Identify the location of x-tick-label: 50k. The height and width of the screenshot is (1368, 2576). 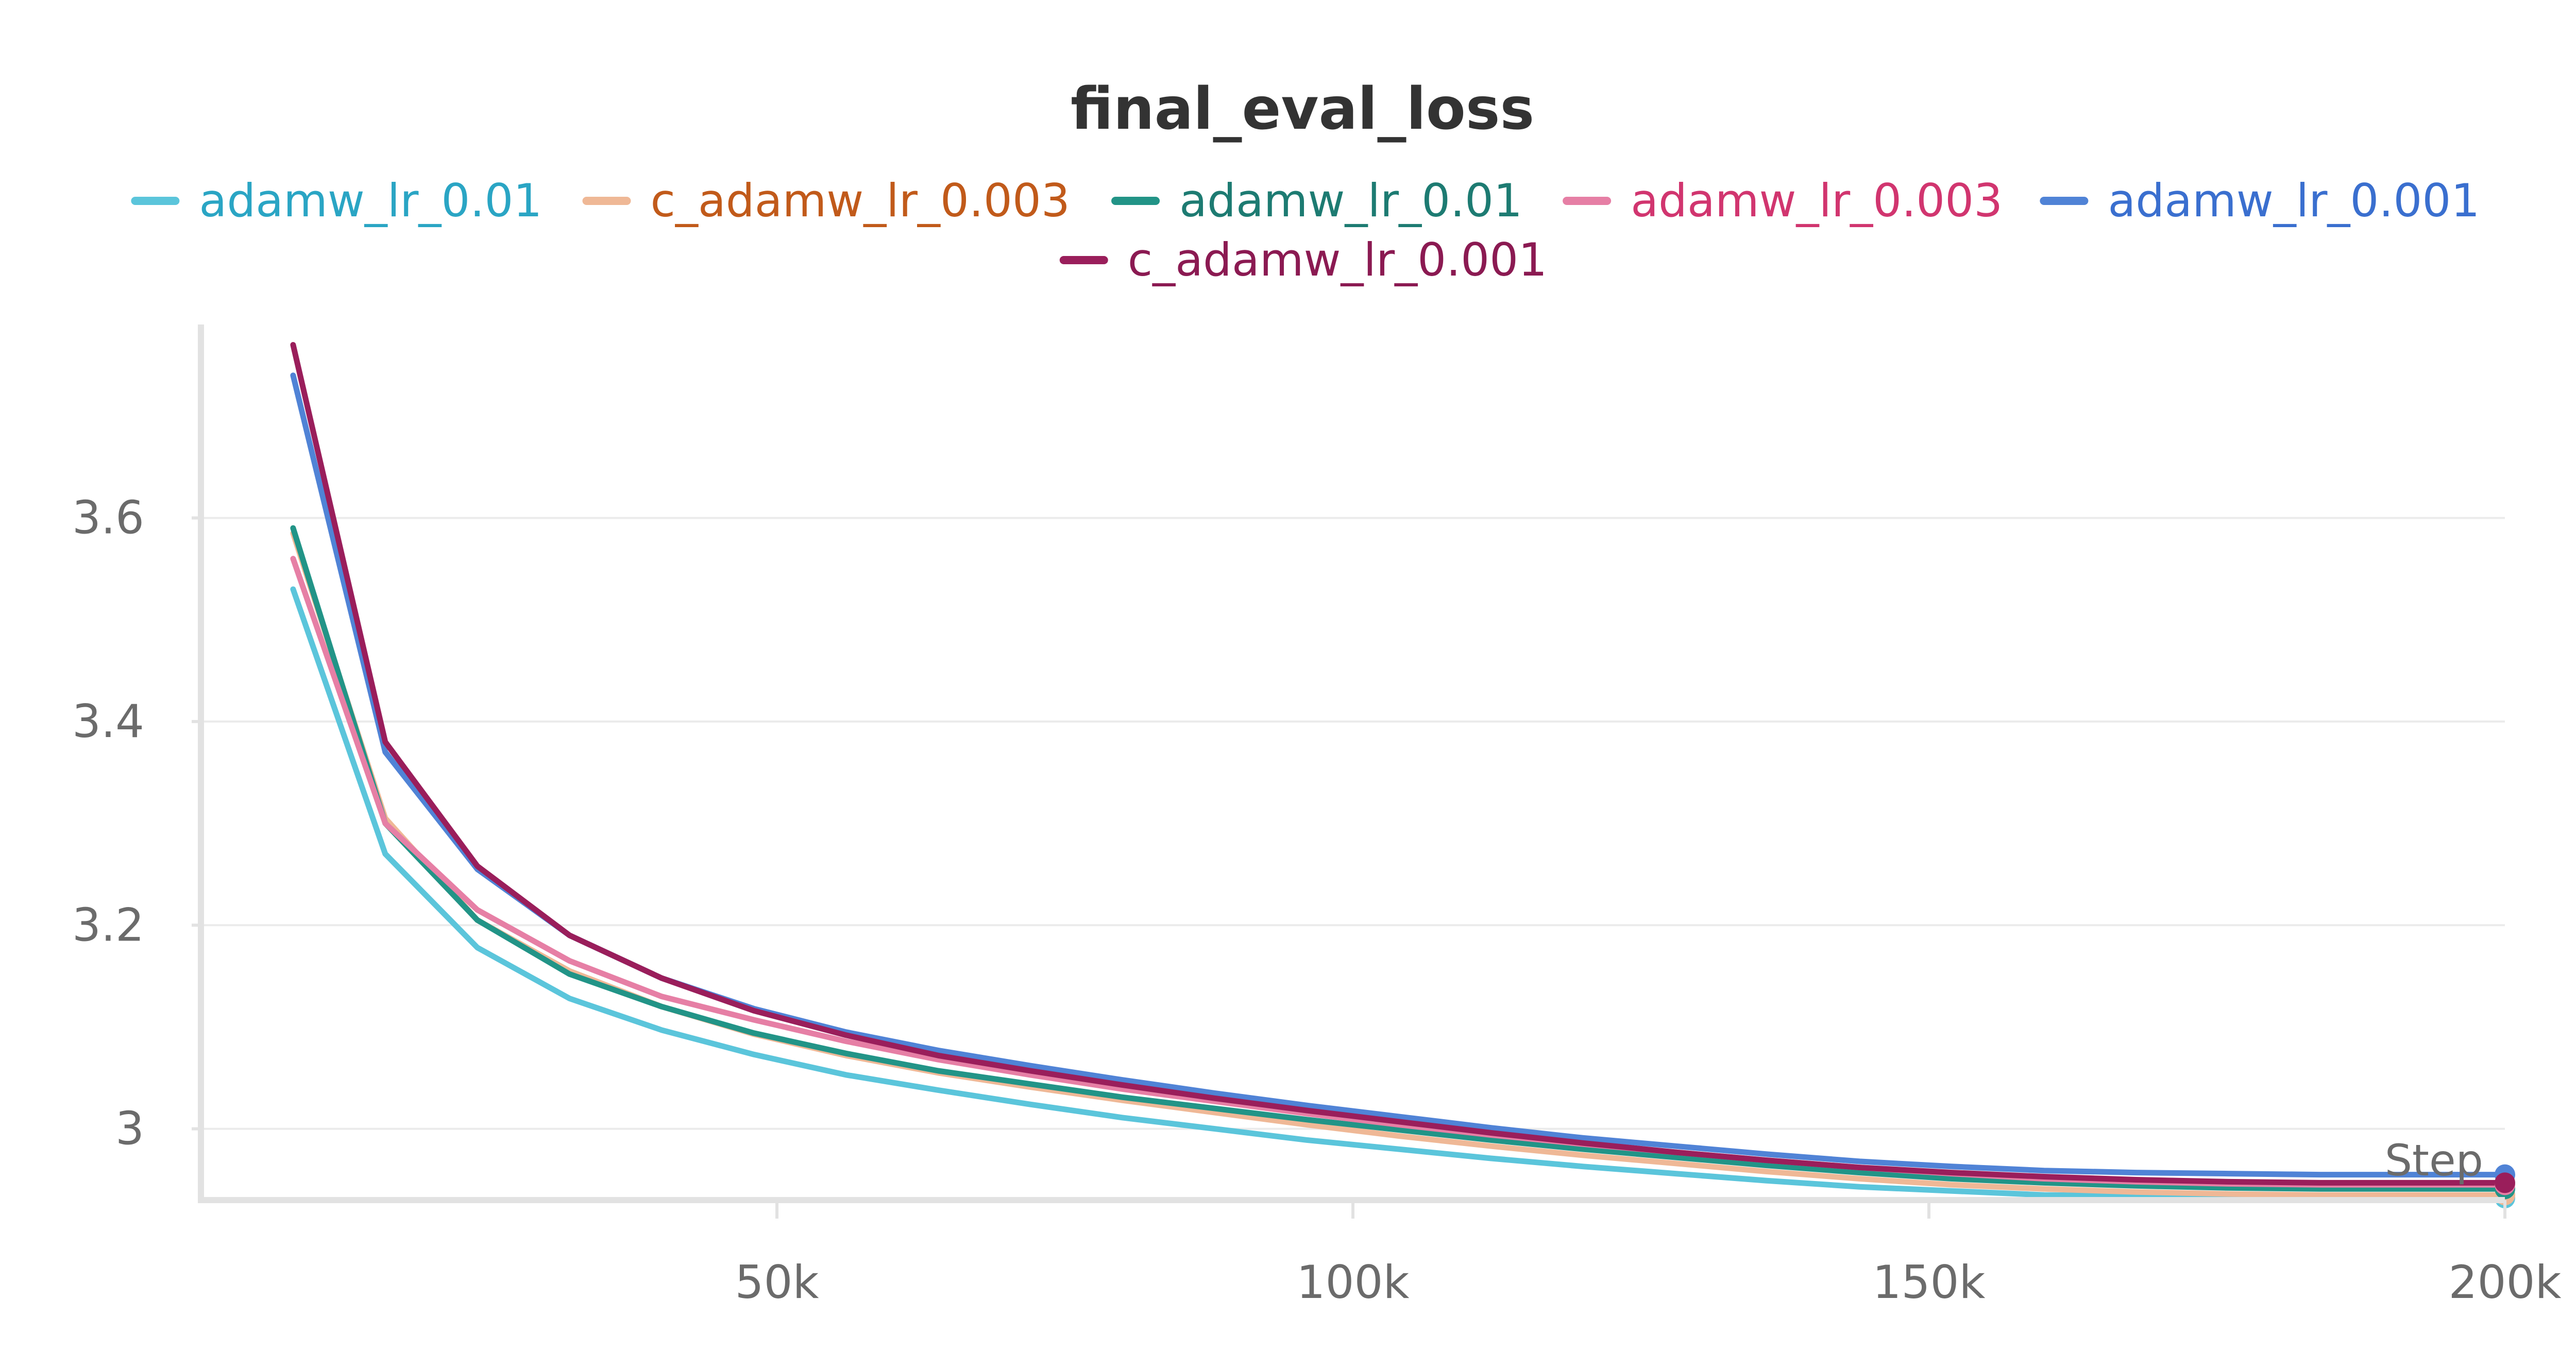
(777, 1282).